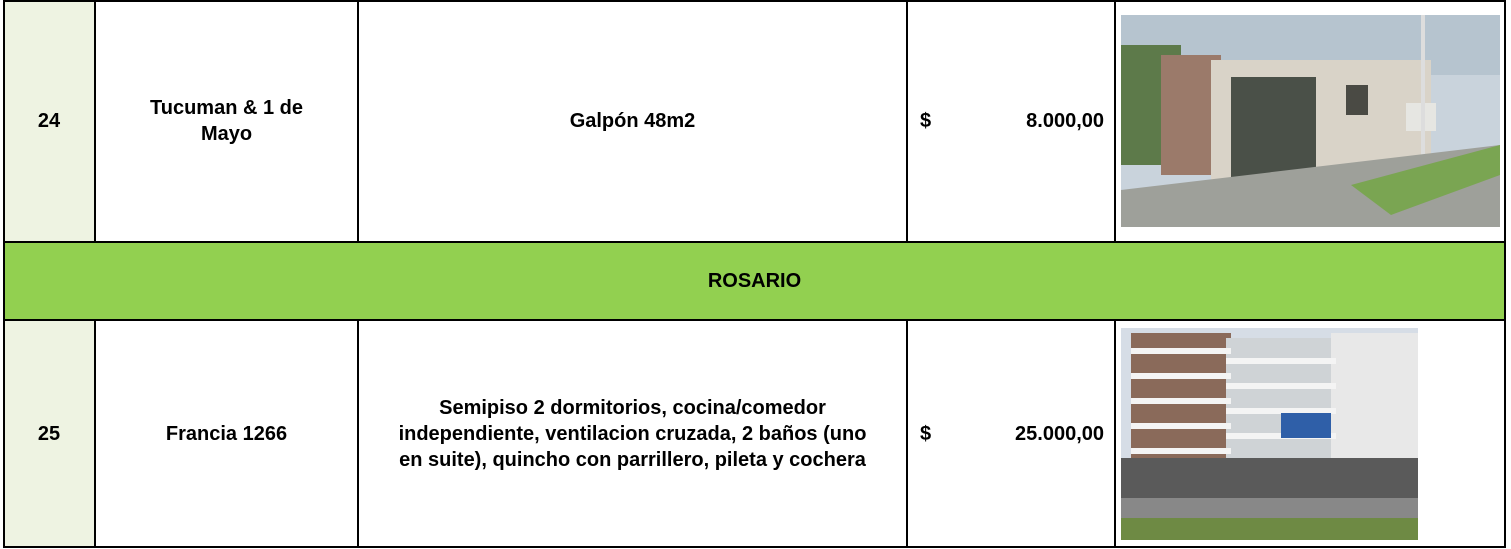 Image resolution: width=1511 pixels, height=549 pixels. I want to click on address-text: Tucuman & 1 de Mayo, so click(226, 121).